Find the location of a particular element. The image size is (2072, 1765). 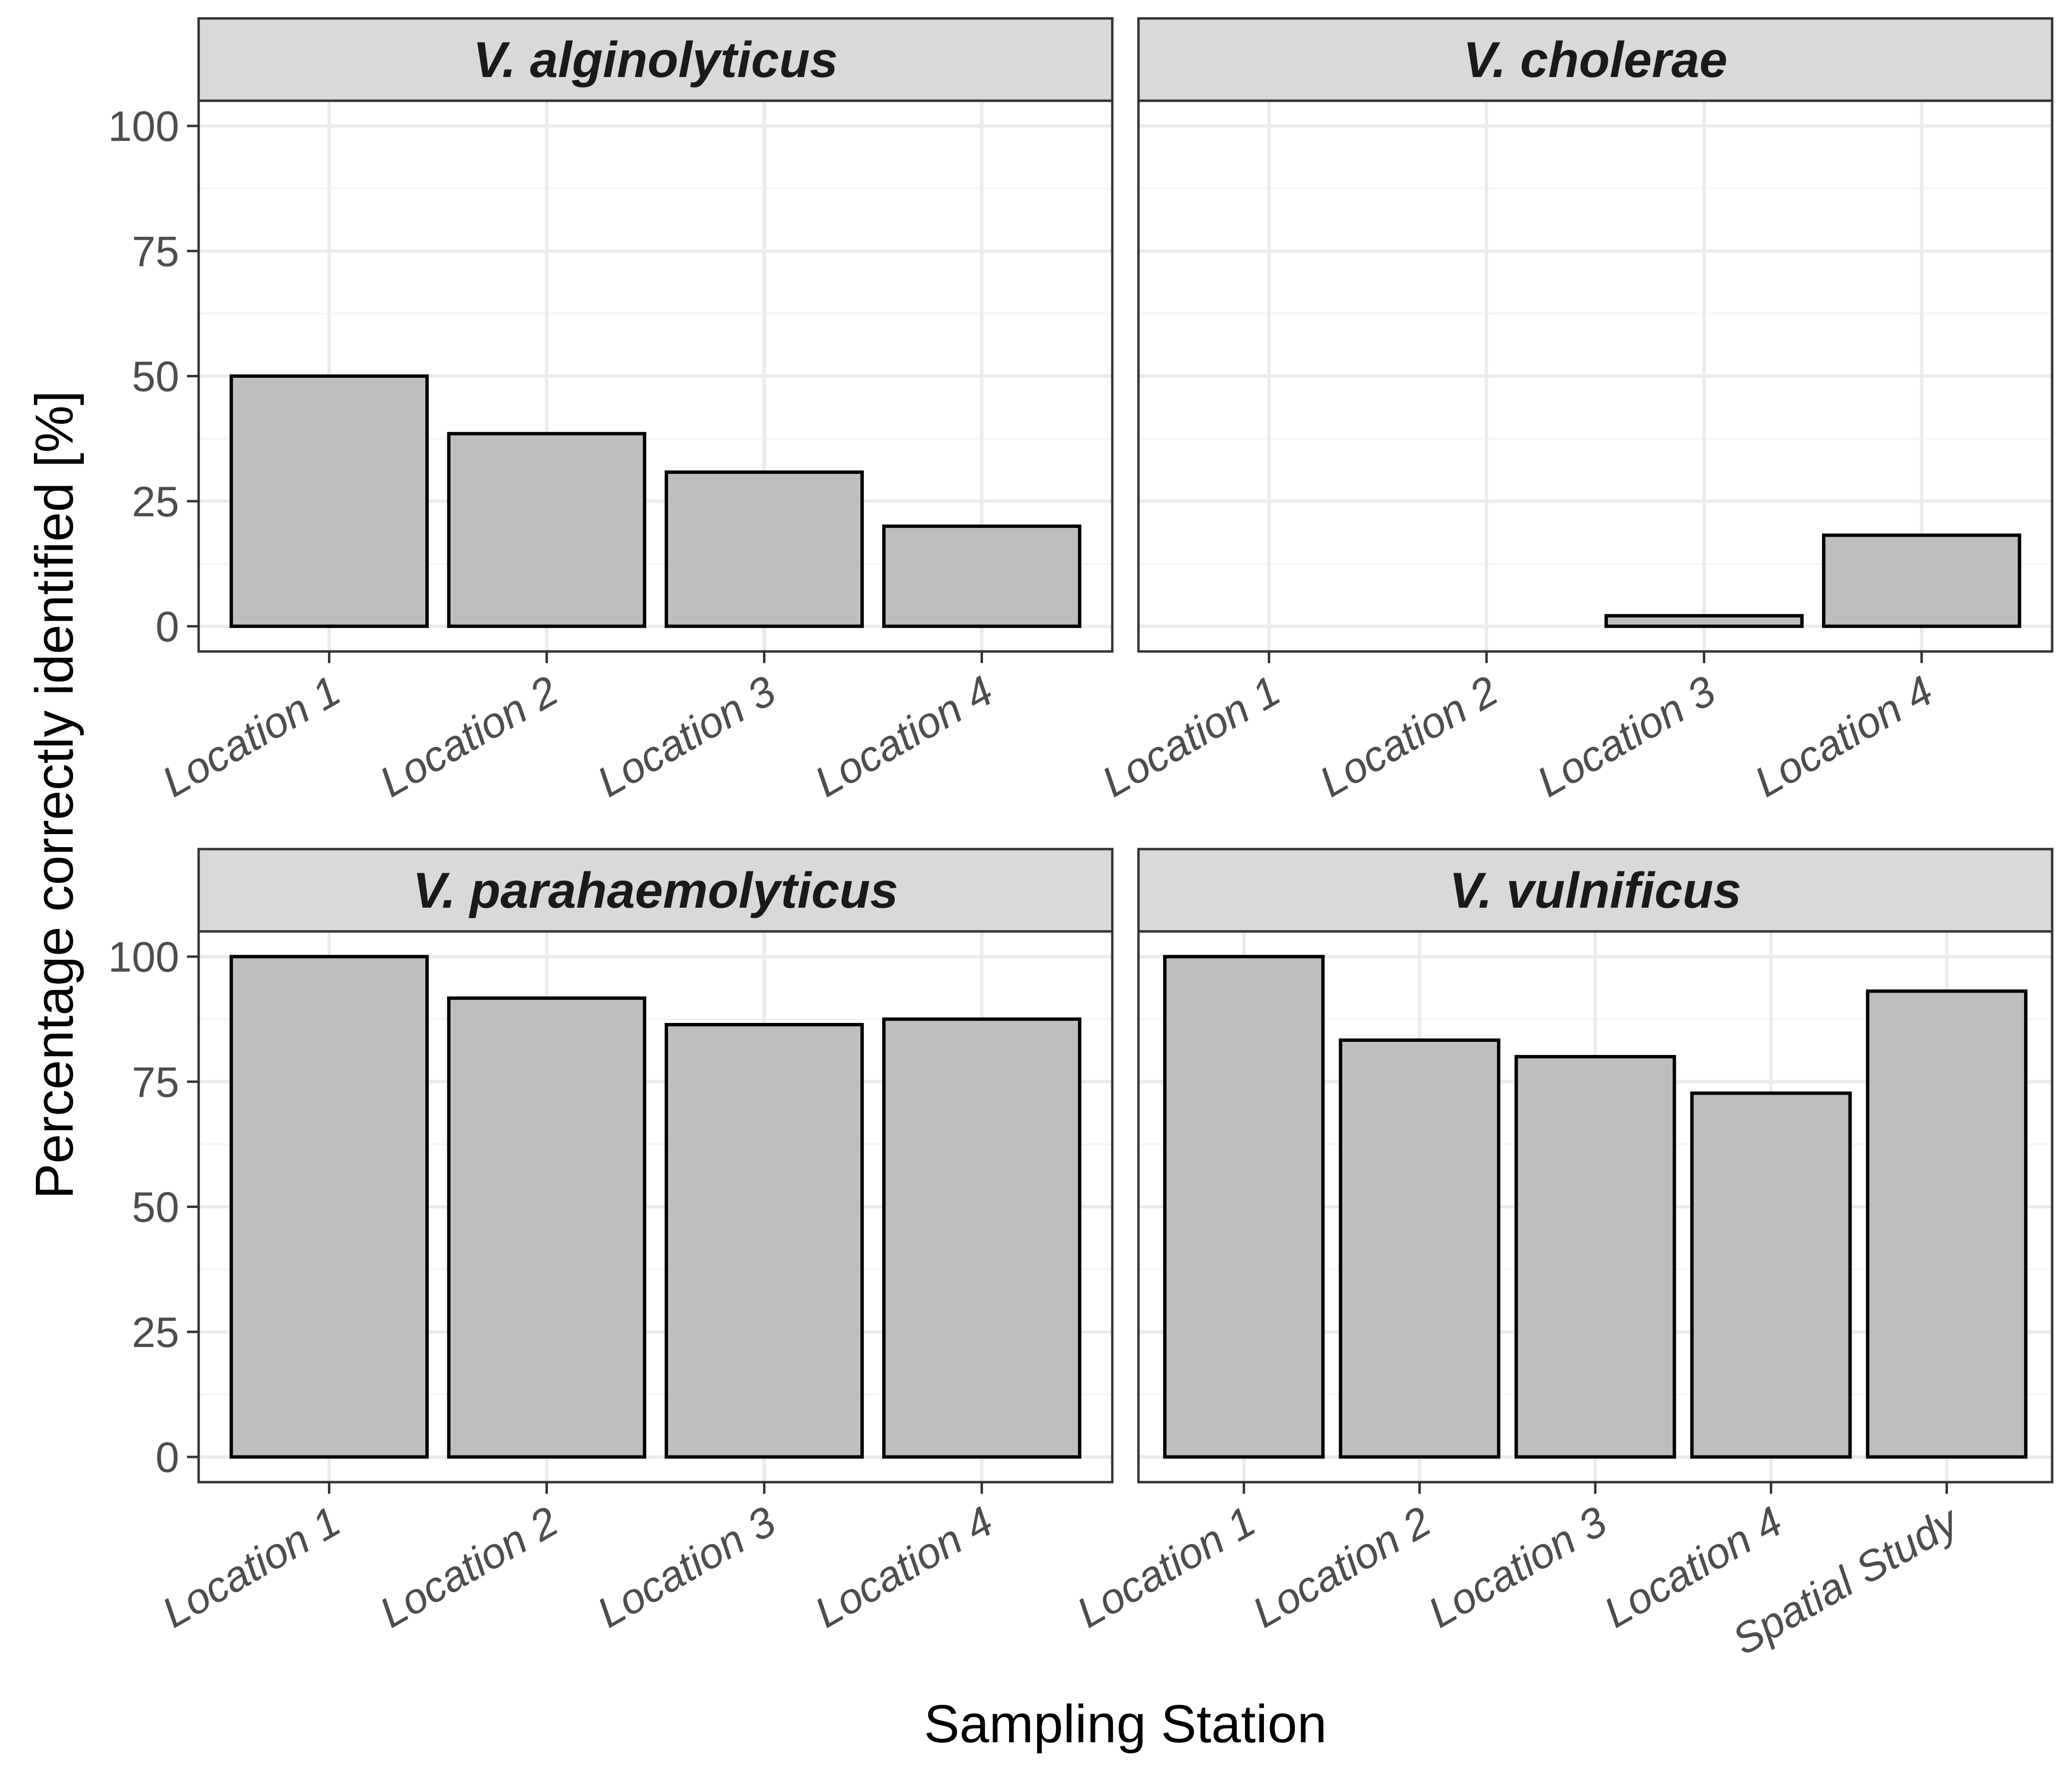

facet-strip-title: V. cholerae is located at coordinates (1595, 60).